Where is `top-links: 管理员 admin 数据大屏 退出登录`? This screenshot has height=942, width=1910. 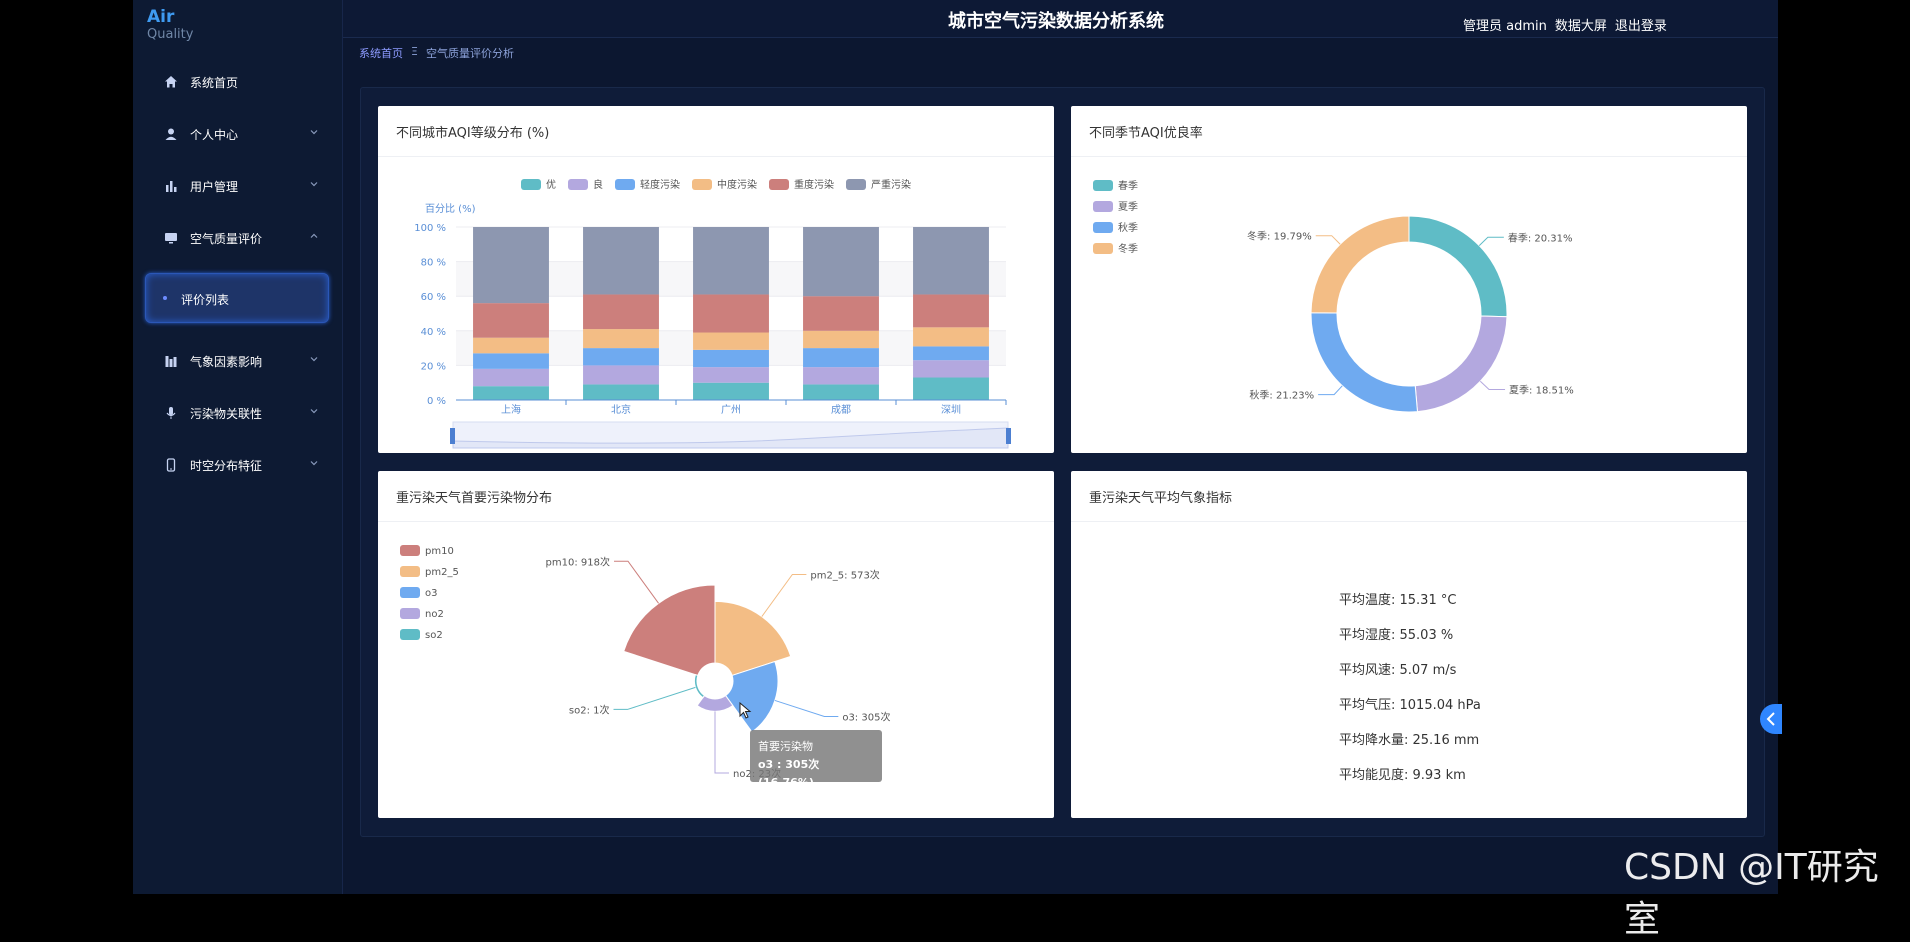 top-links: 管理员 admin 数据大屏 退出登录 is located at coordinates (1565, 24).